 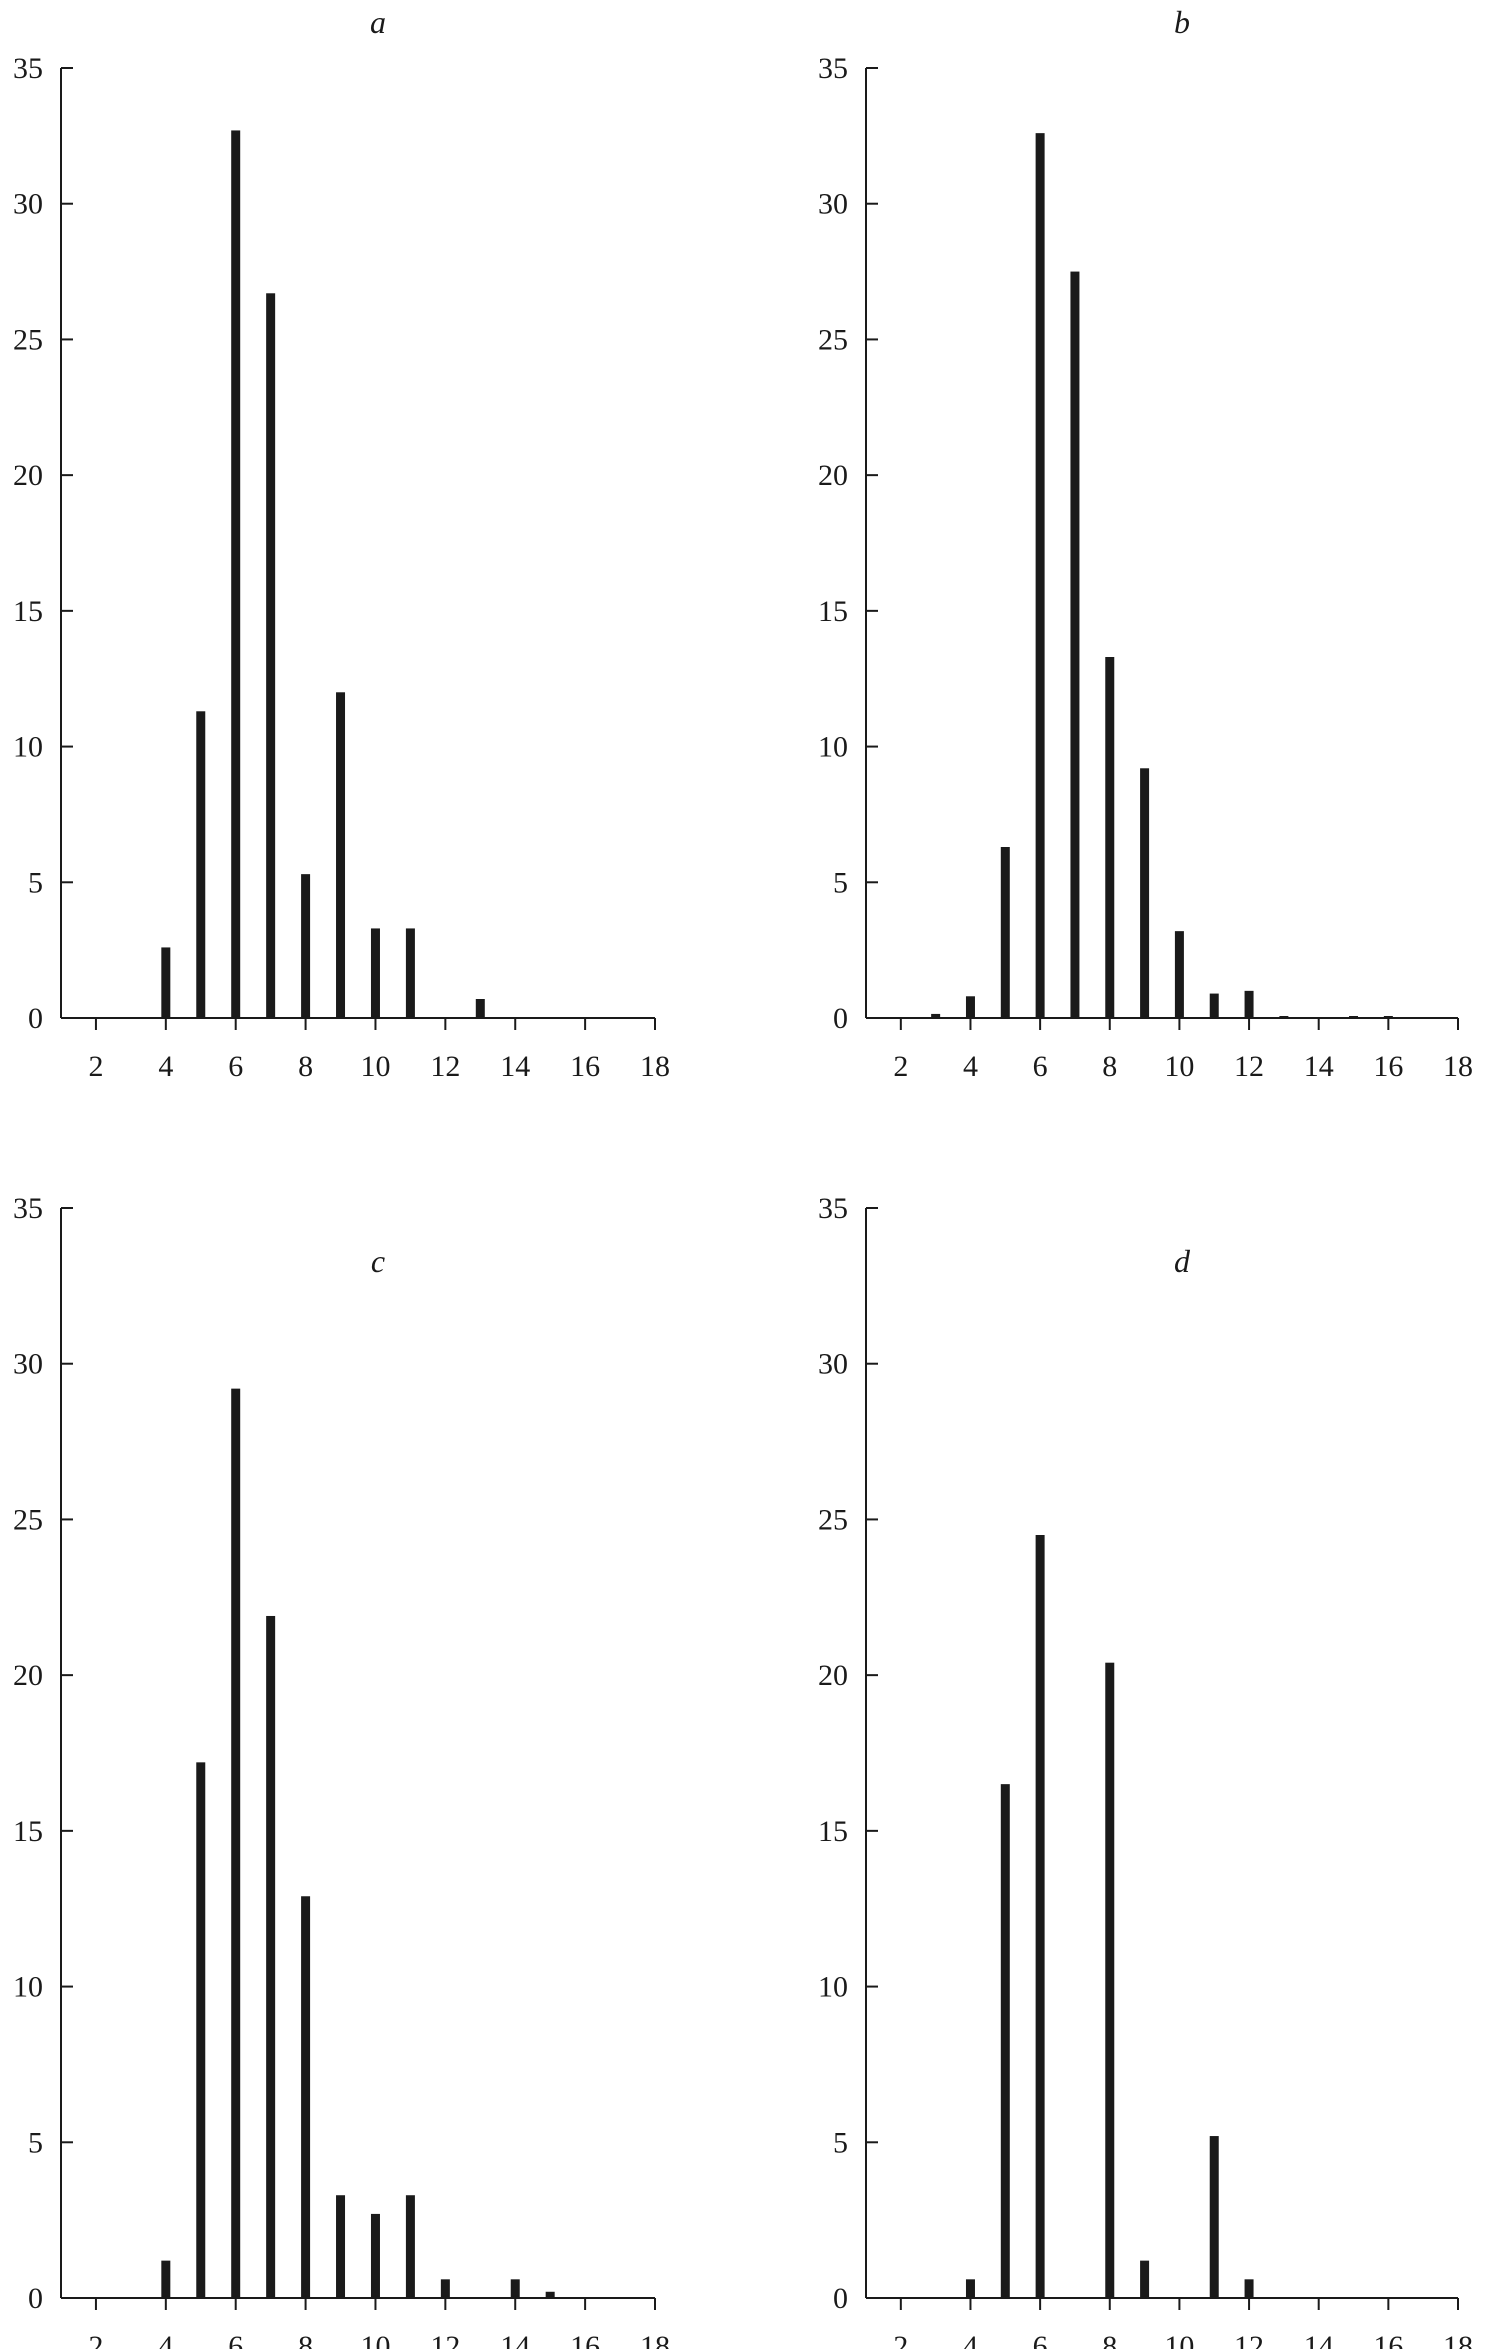 What do you see at coordinates (1182, 22) in the screenshot?
I see `panel-label-b: b` at bounding box center [1182, 22].